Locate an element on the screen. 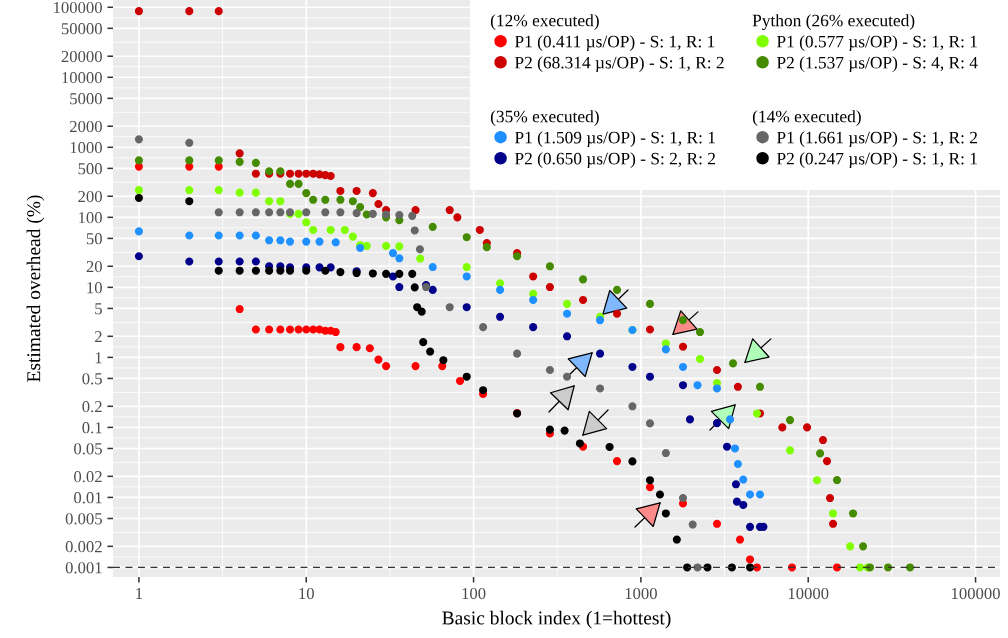 This screenshot has width=1008, height=638. annotation: (35% executed) is located at coordinates (544, 118).